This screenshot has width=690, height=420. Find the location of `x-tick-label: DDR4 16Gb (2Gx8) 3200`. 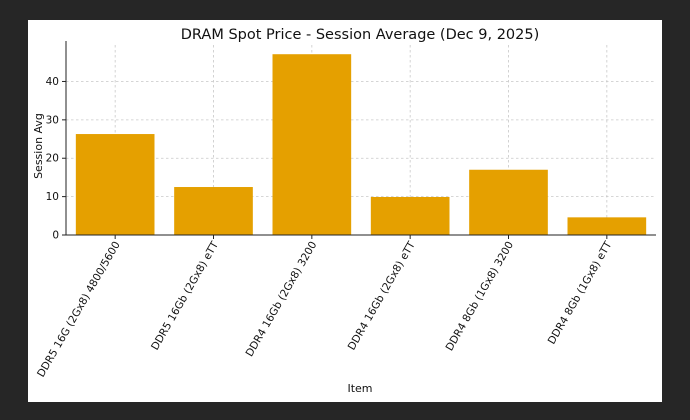

x-tick-label: DDR4 16Gb (2Gx8) 3200 is located at coordinates (282, 299).